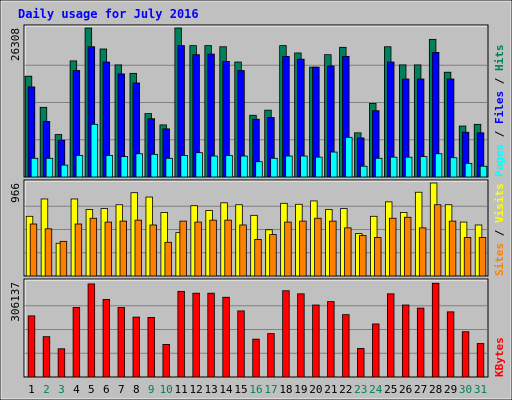  What do you see at coordinates (91, 389) in the screenshot?
I see `x-tick-label-day-5: 5` at bounding box center [91, 389].